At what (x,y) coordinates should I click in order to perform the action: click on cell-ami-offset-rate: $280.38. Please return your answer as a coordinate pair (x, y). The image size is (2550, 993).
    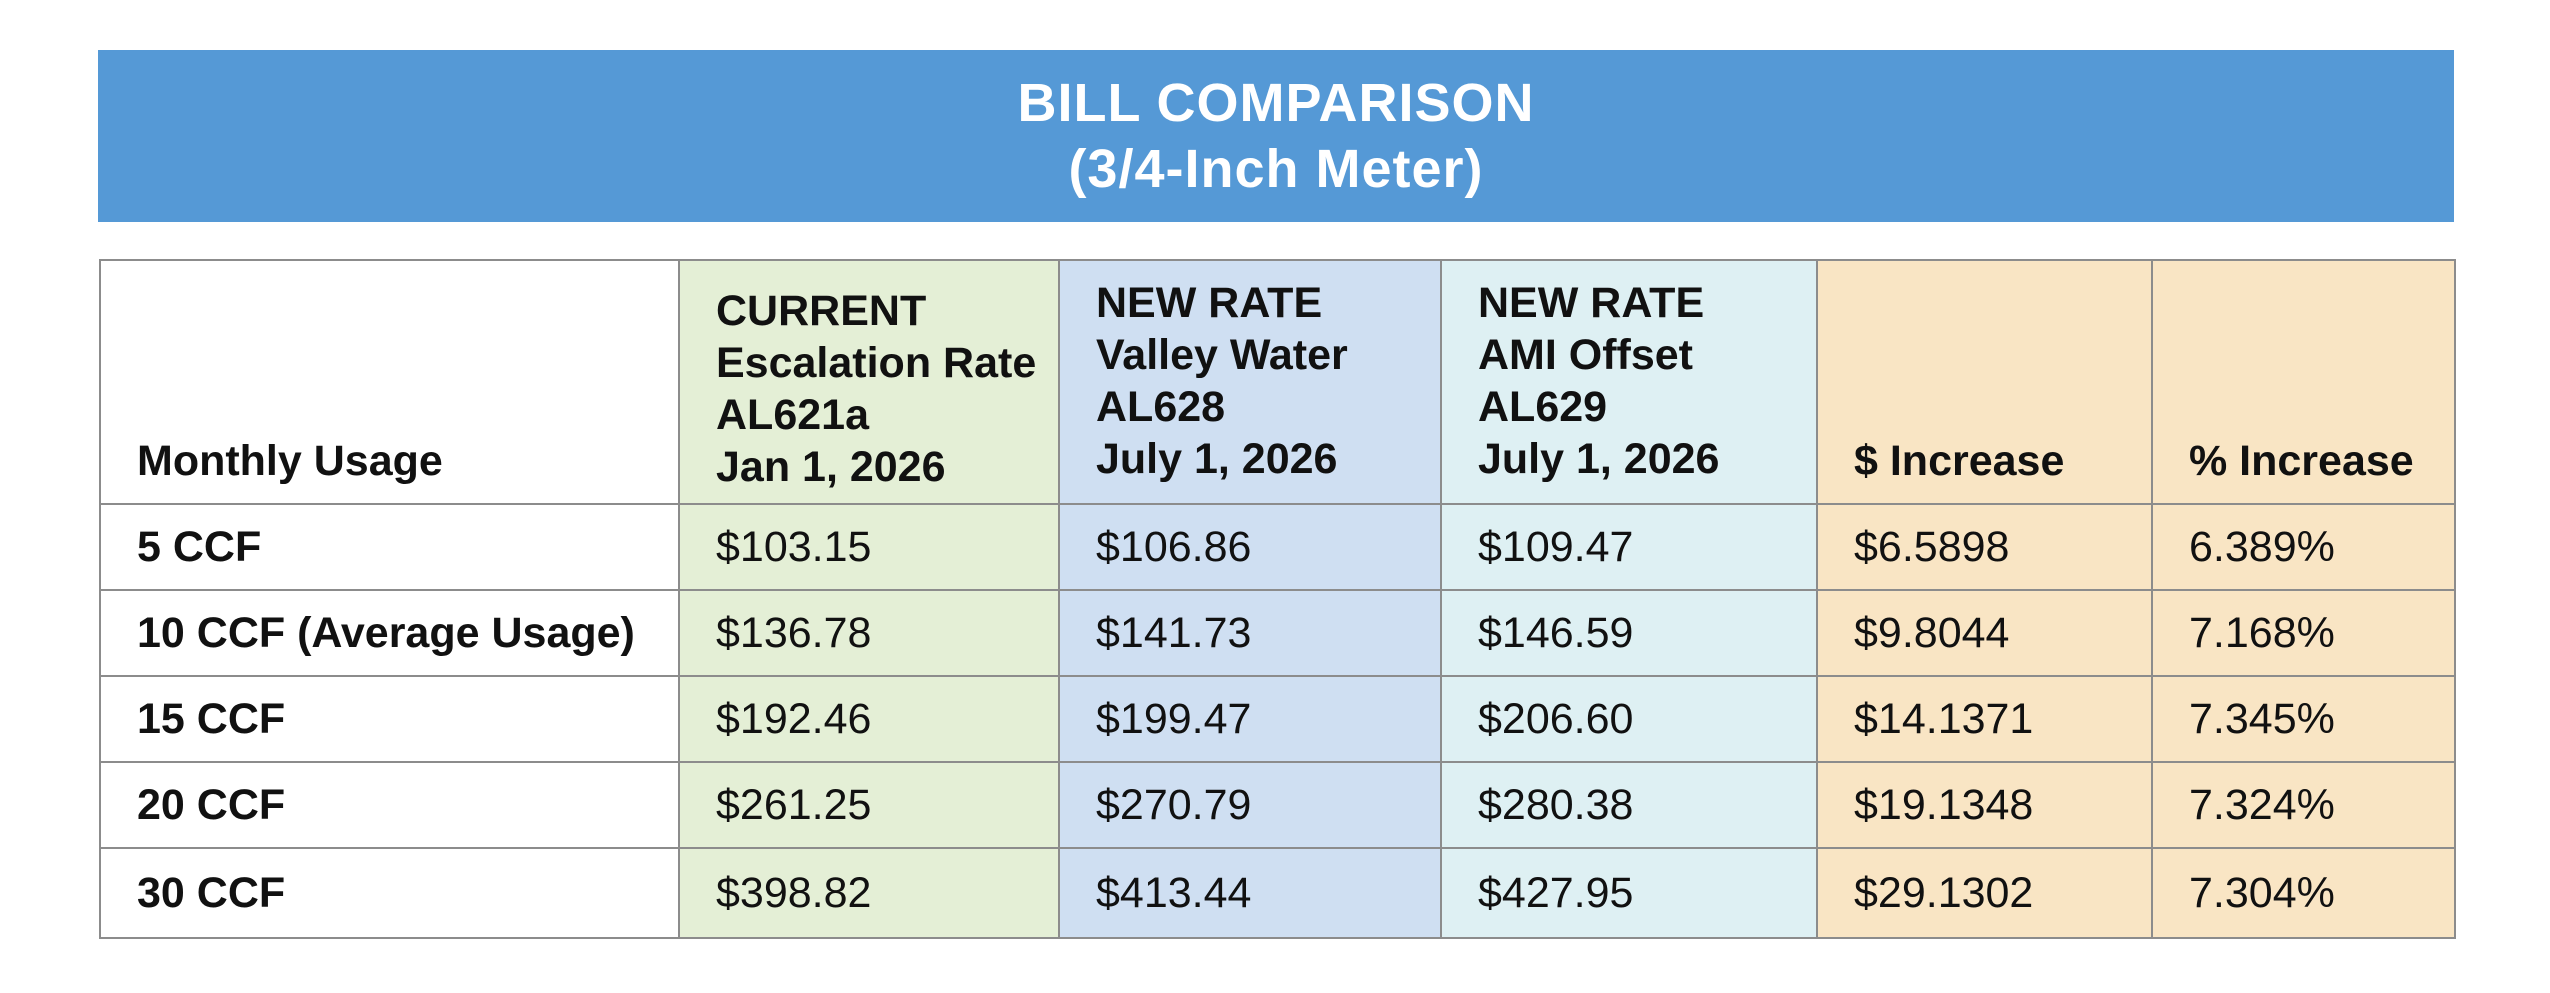
    Looking at the image, I should click on (1629, 805).